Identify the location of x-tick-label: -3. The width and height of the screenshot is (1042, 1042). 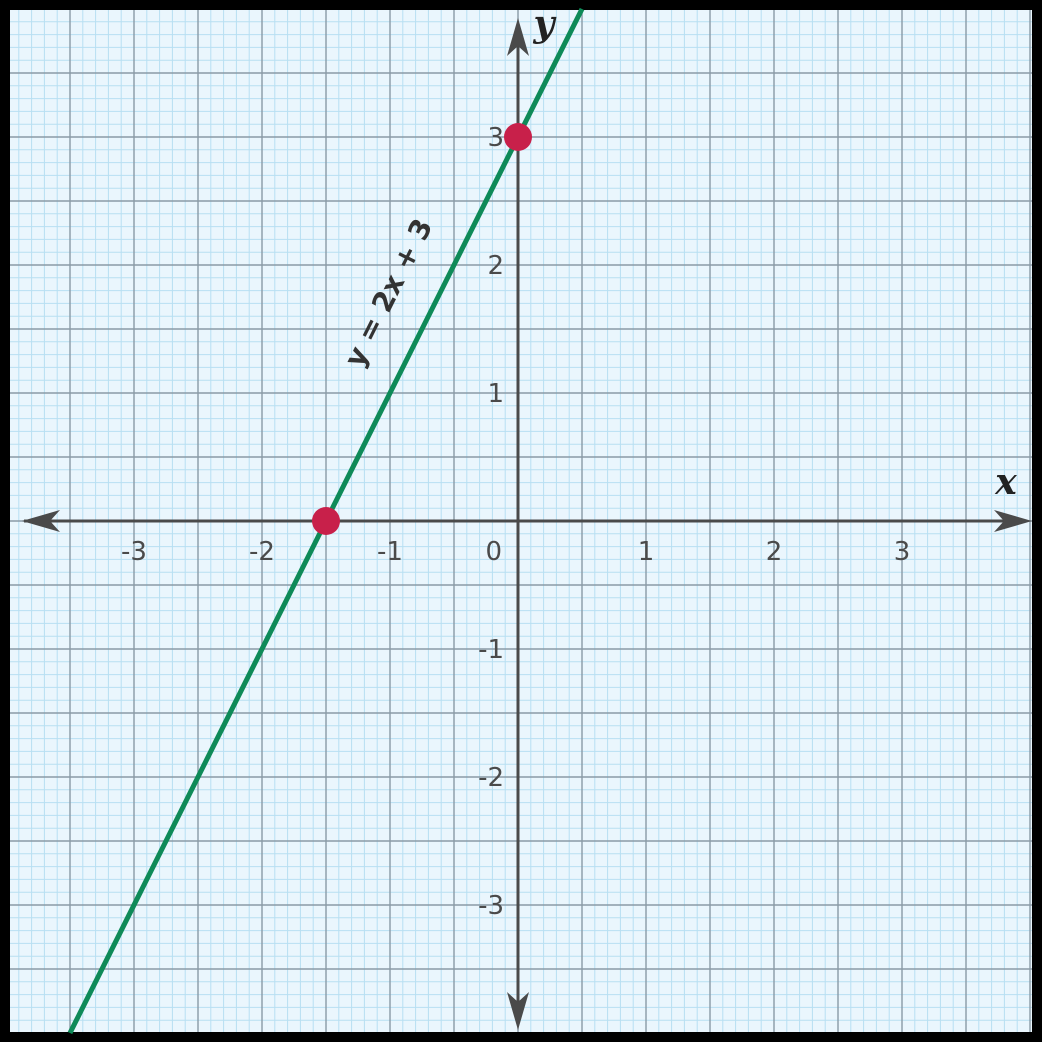
(134, 552).